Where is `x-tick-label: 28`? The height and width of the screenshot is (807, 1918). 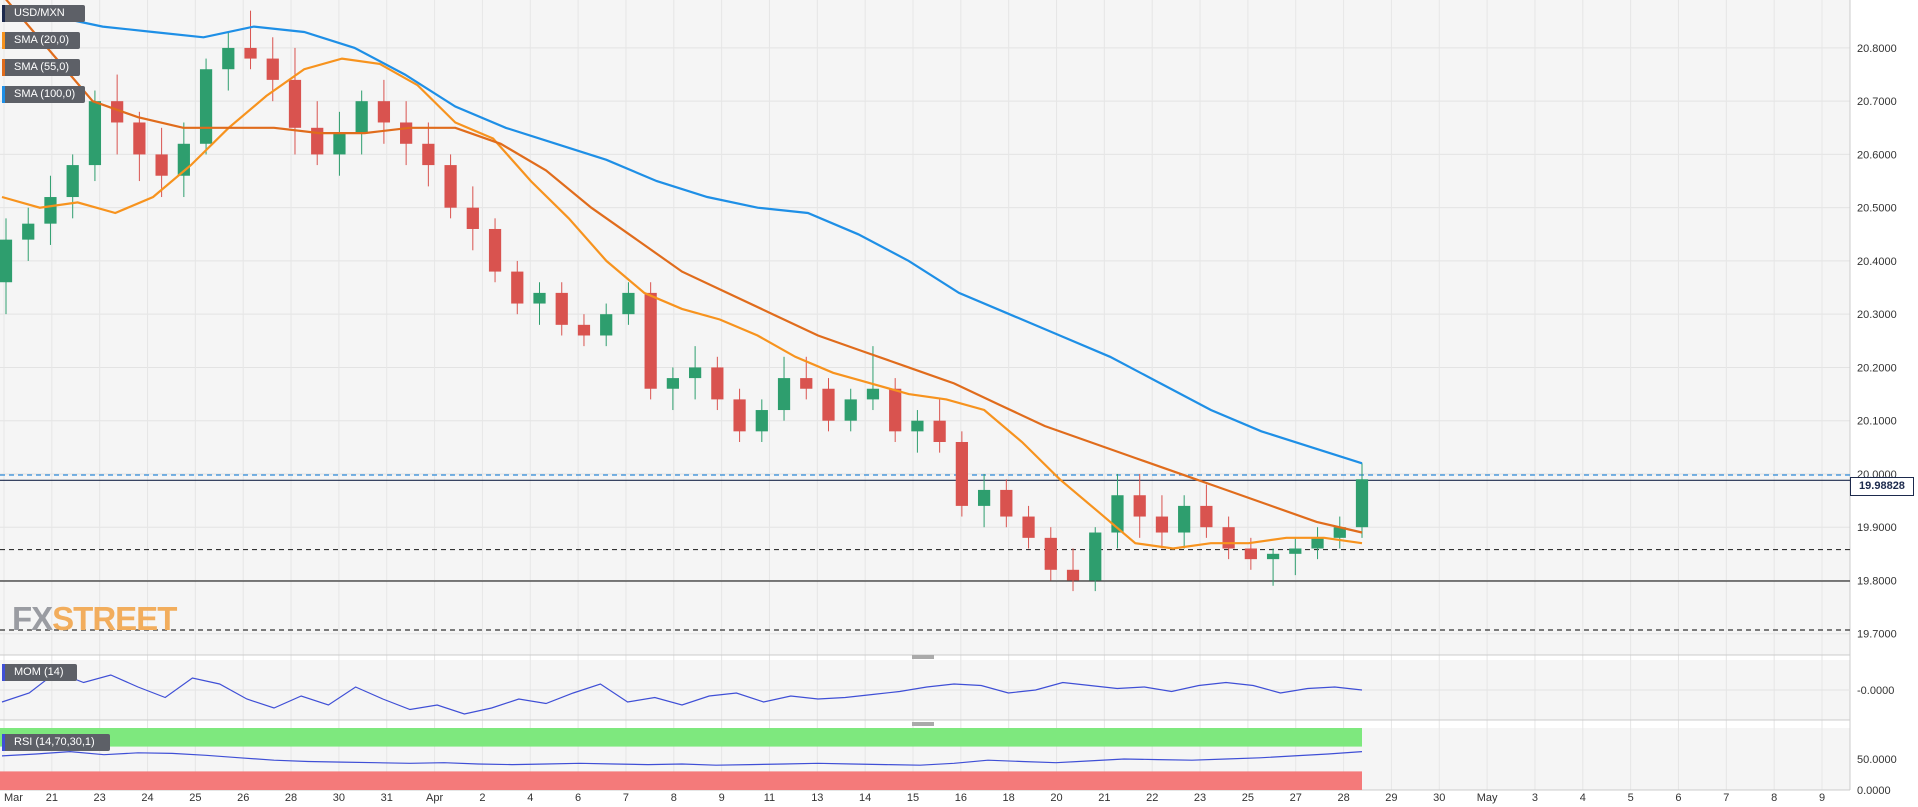 x-tick-label: 28 is located at coordinates (291, 798).